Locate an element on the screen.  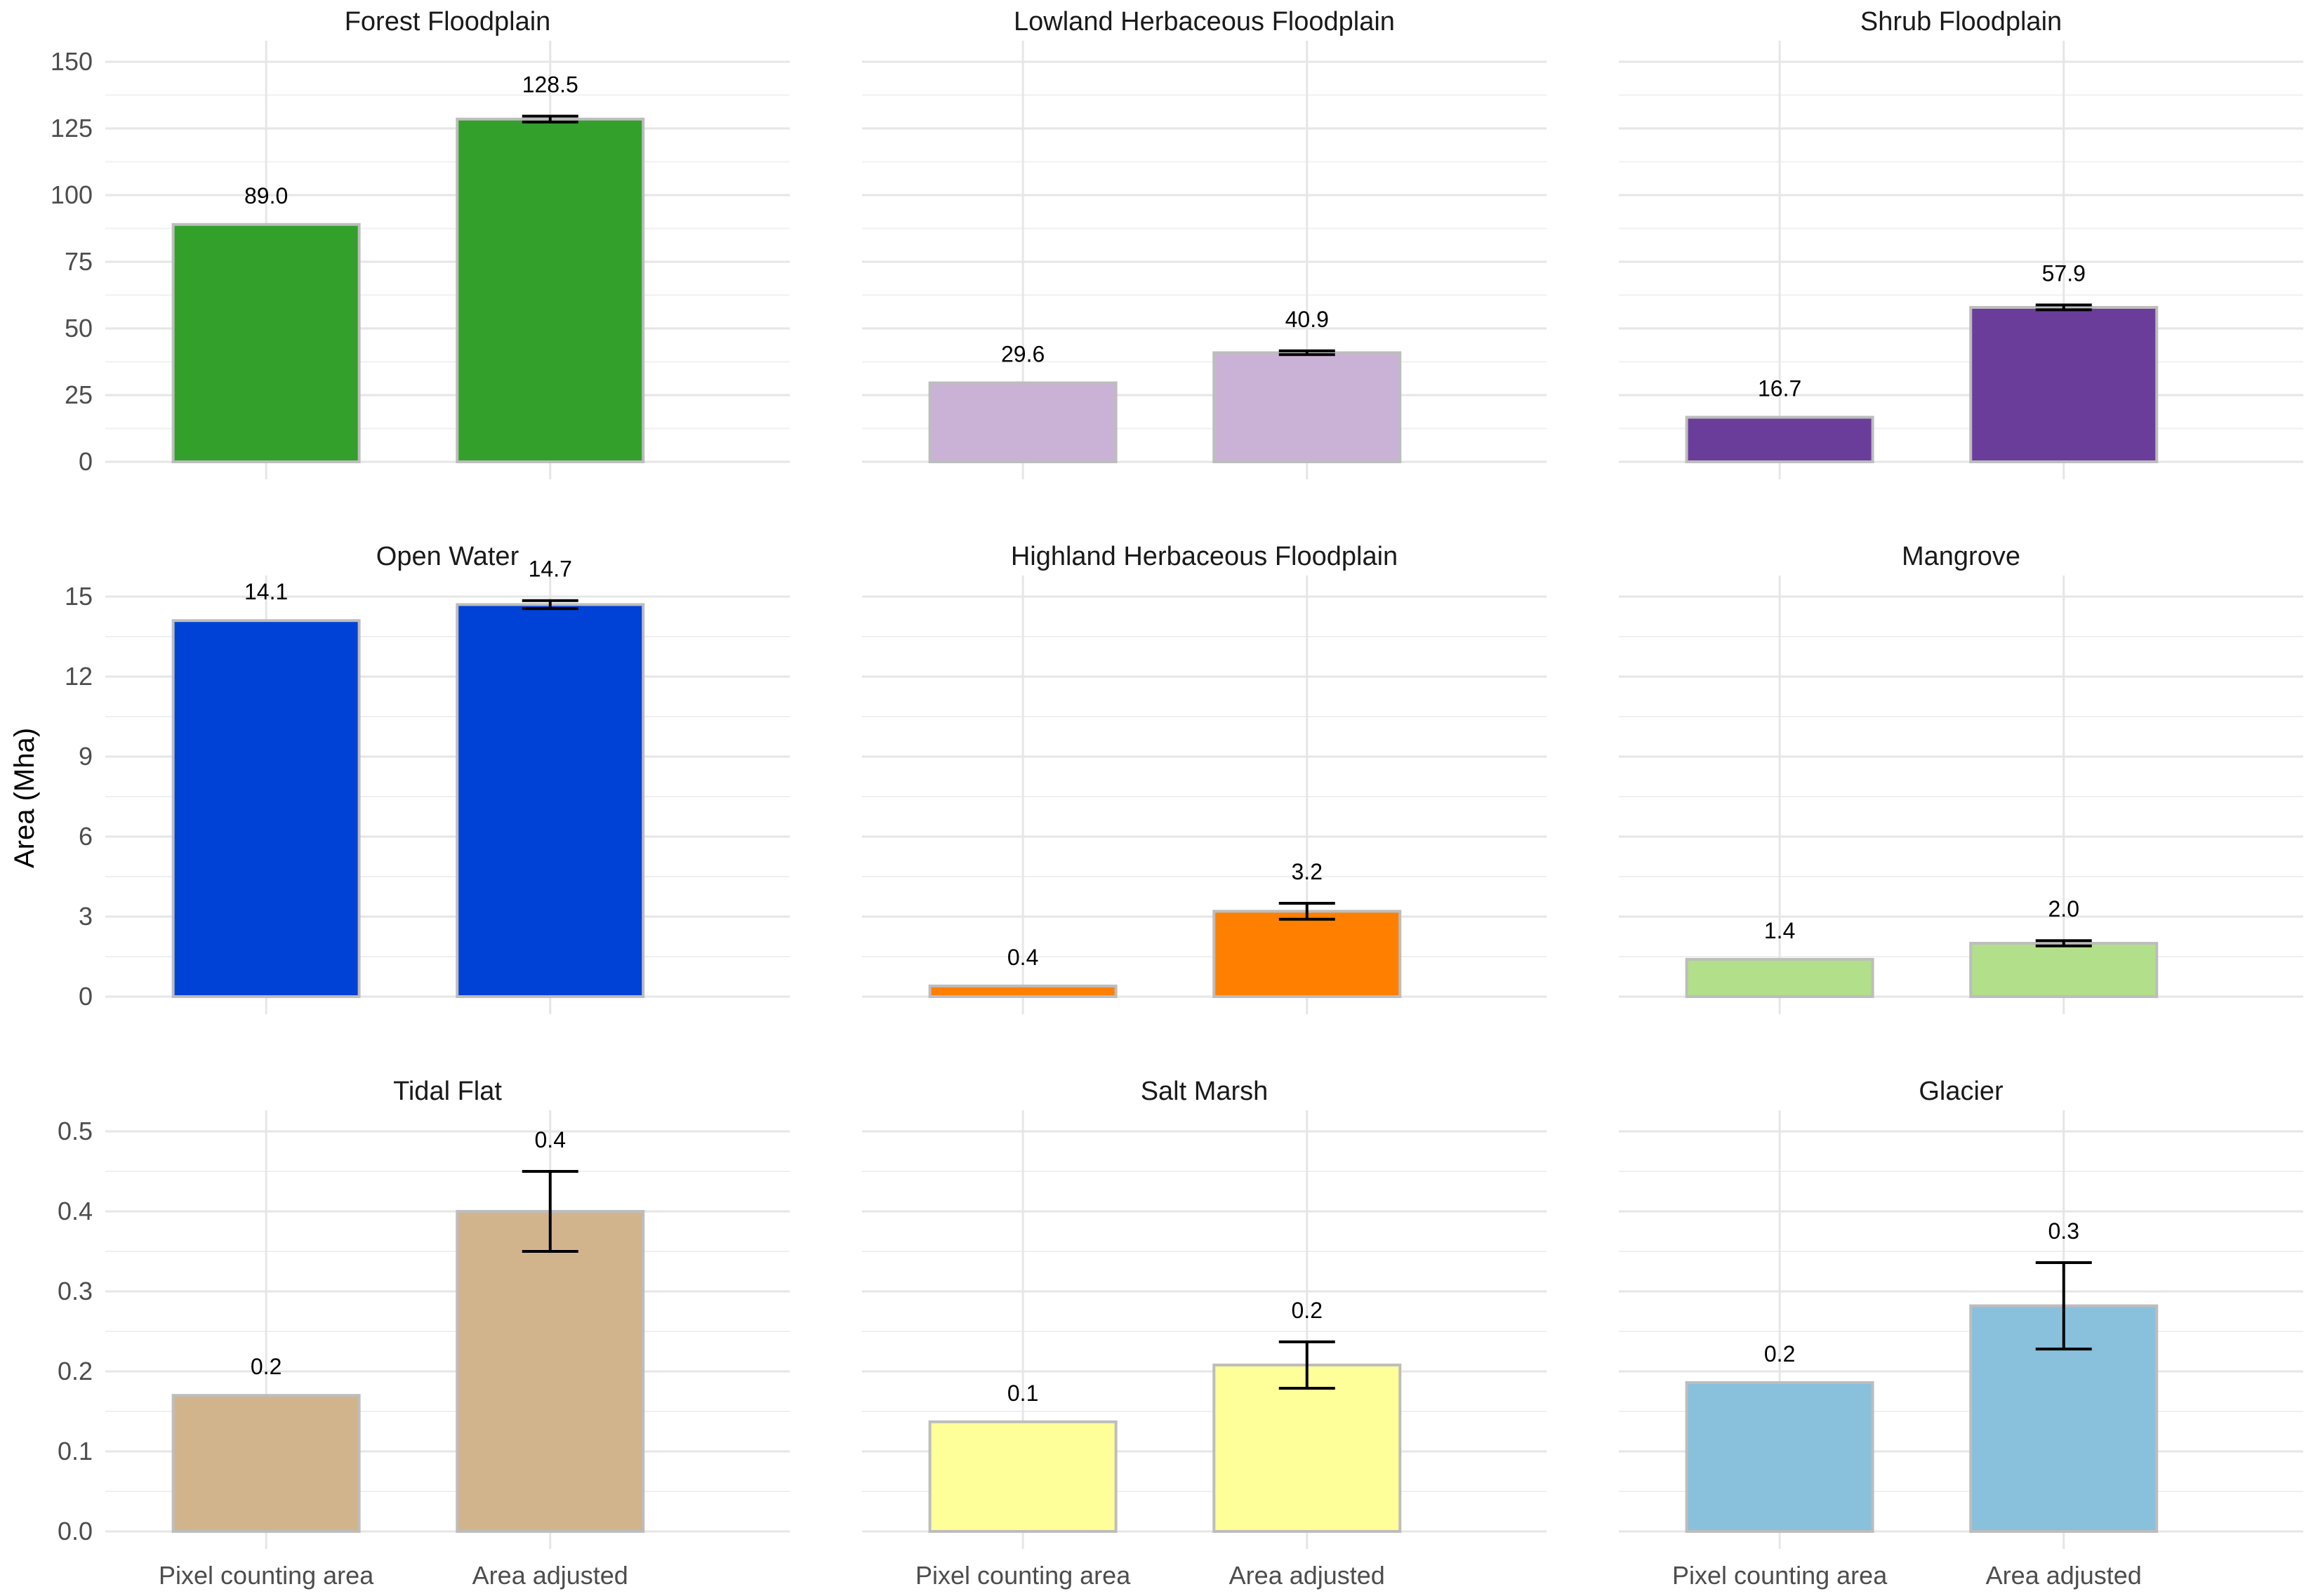
y-tick-label: 50 is located at coordinates (79, 328).